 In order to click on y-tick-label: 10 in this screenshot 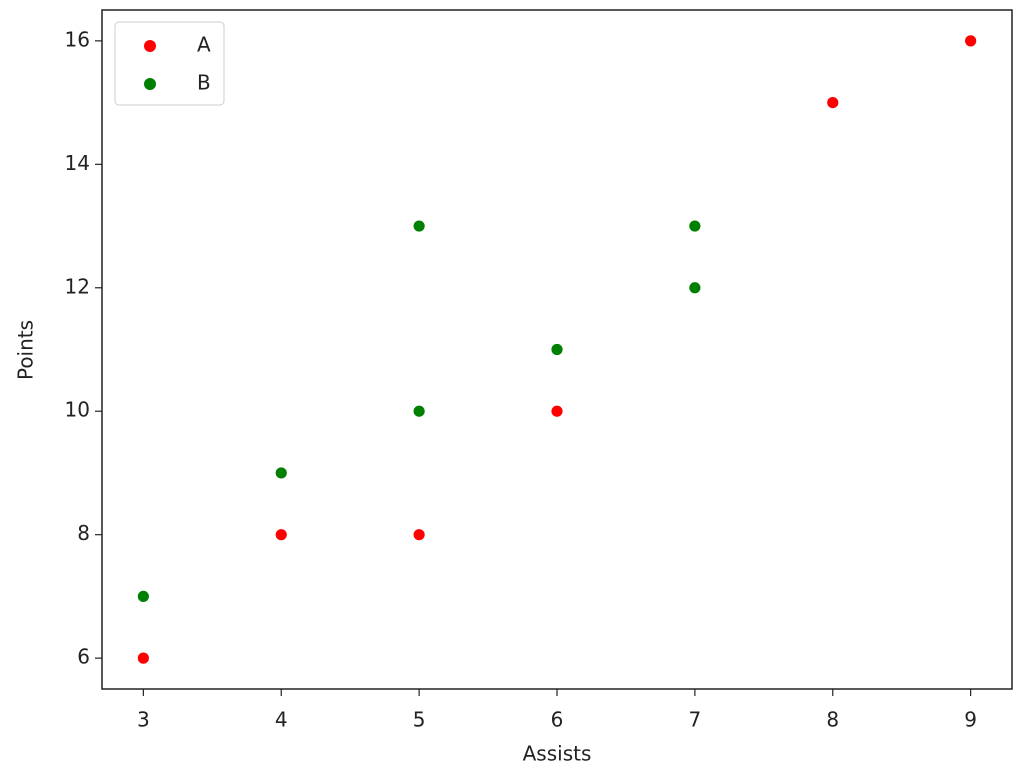, I will do `click(77, 410)`.